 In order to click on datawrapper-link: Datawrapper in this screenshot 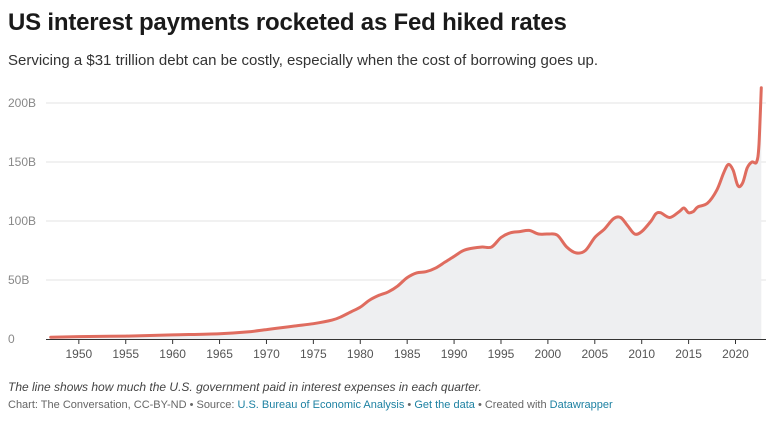, I will do `click(581, 405)`.